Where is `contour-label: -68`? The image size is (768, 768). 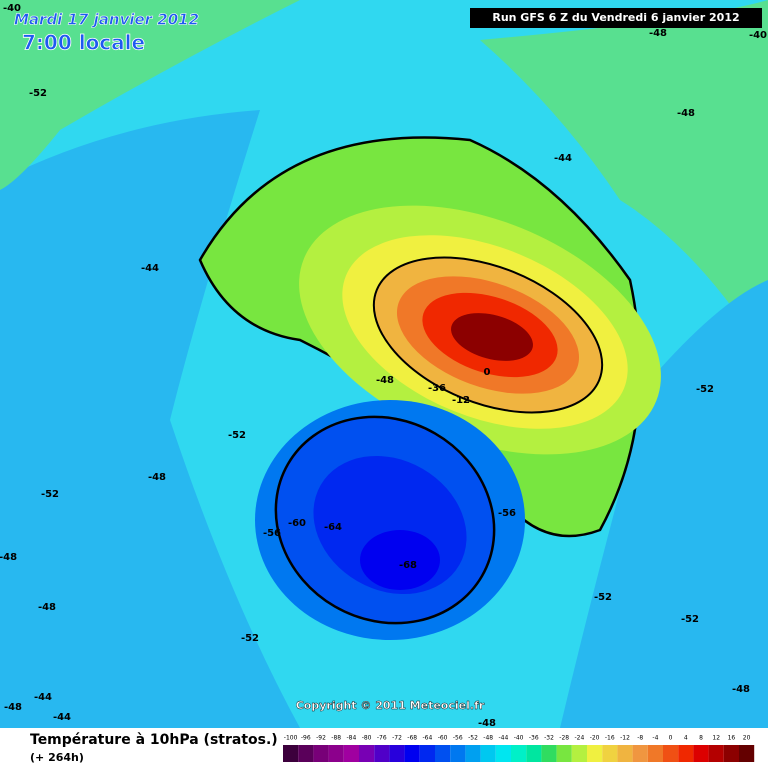
contour-label: -68 is located at coordinates (408, 565).